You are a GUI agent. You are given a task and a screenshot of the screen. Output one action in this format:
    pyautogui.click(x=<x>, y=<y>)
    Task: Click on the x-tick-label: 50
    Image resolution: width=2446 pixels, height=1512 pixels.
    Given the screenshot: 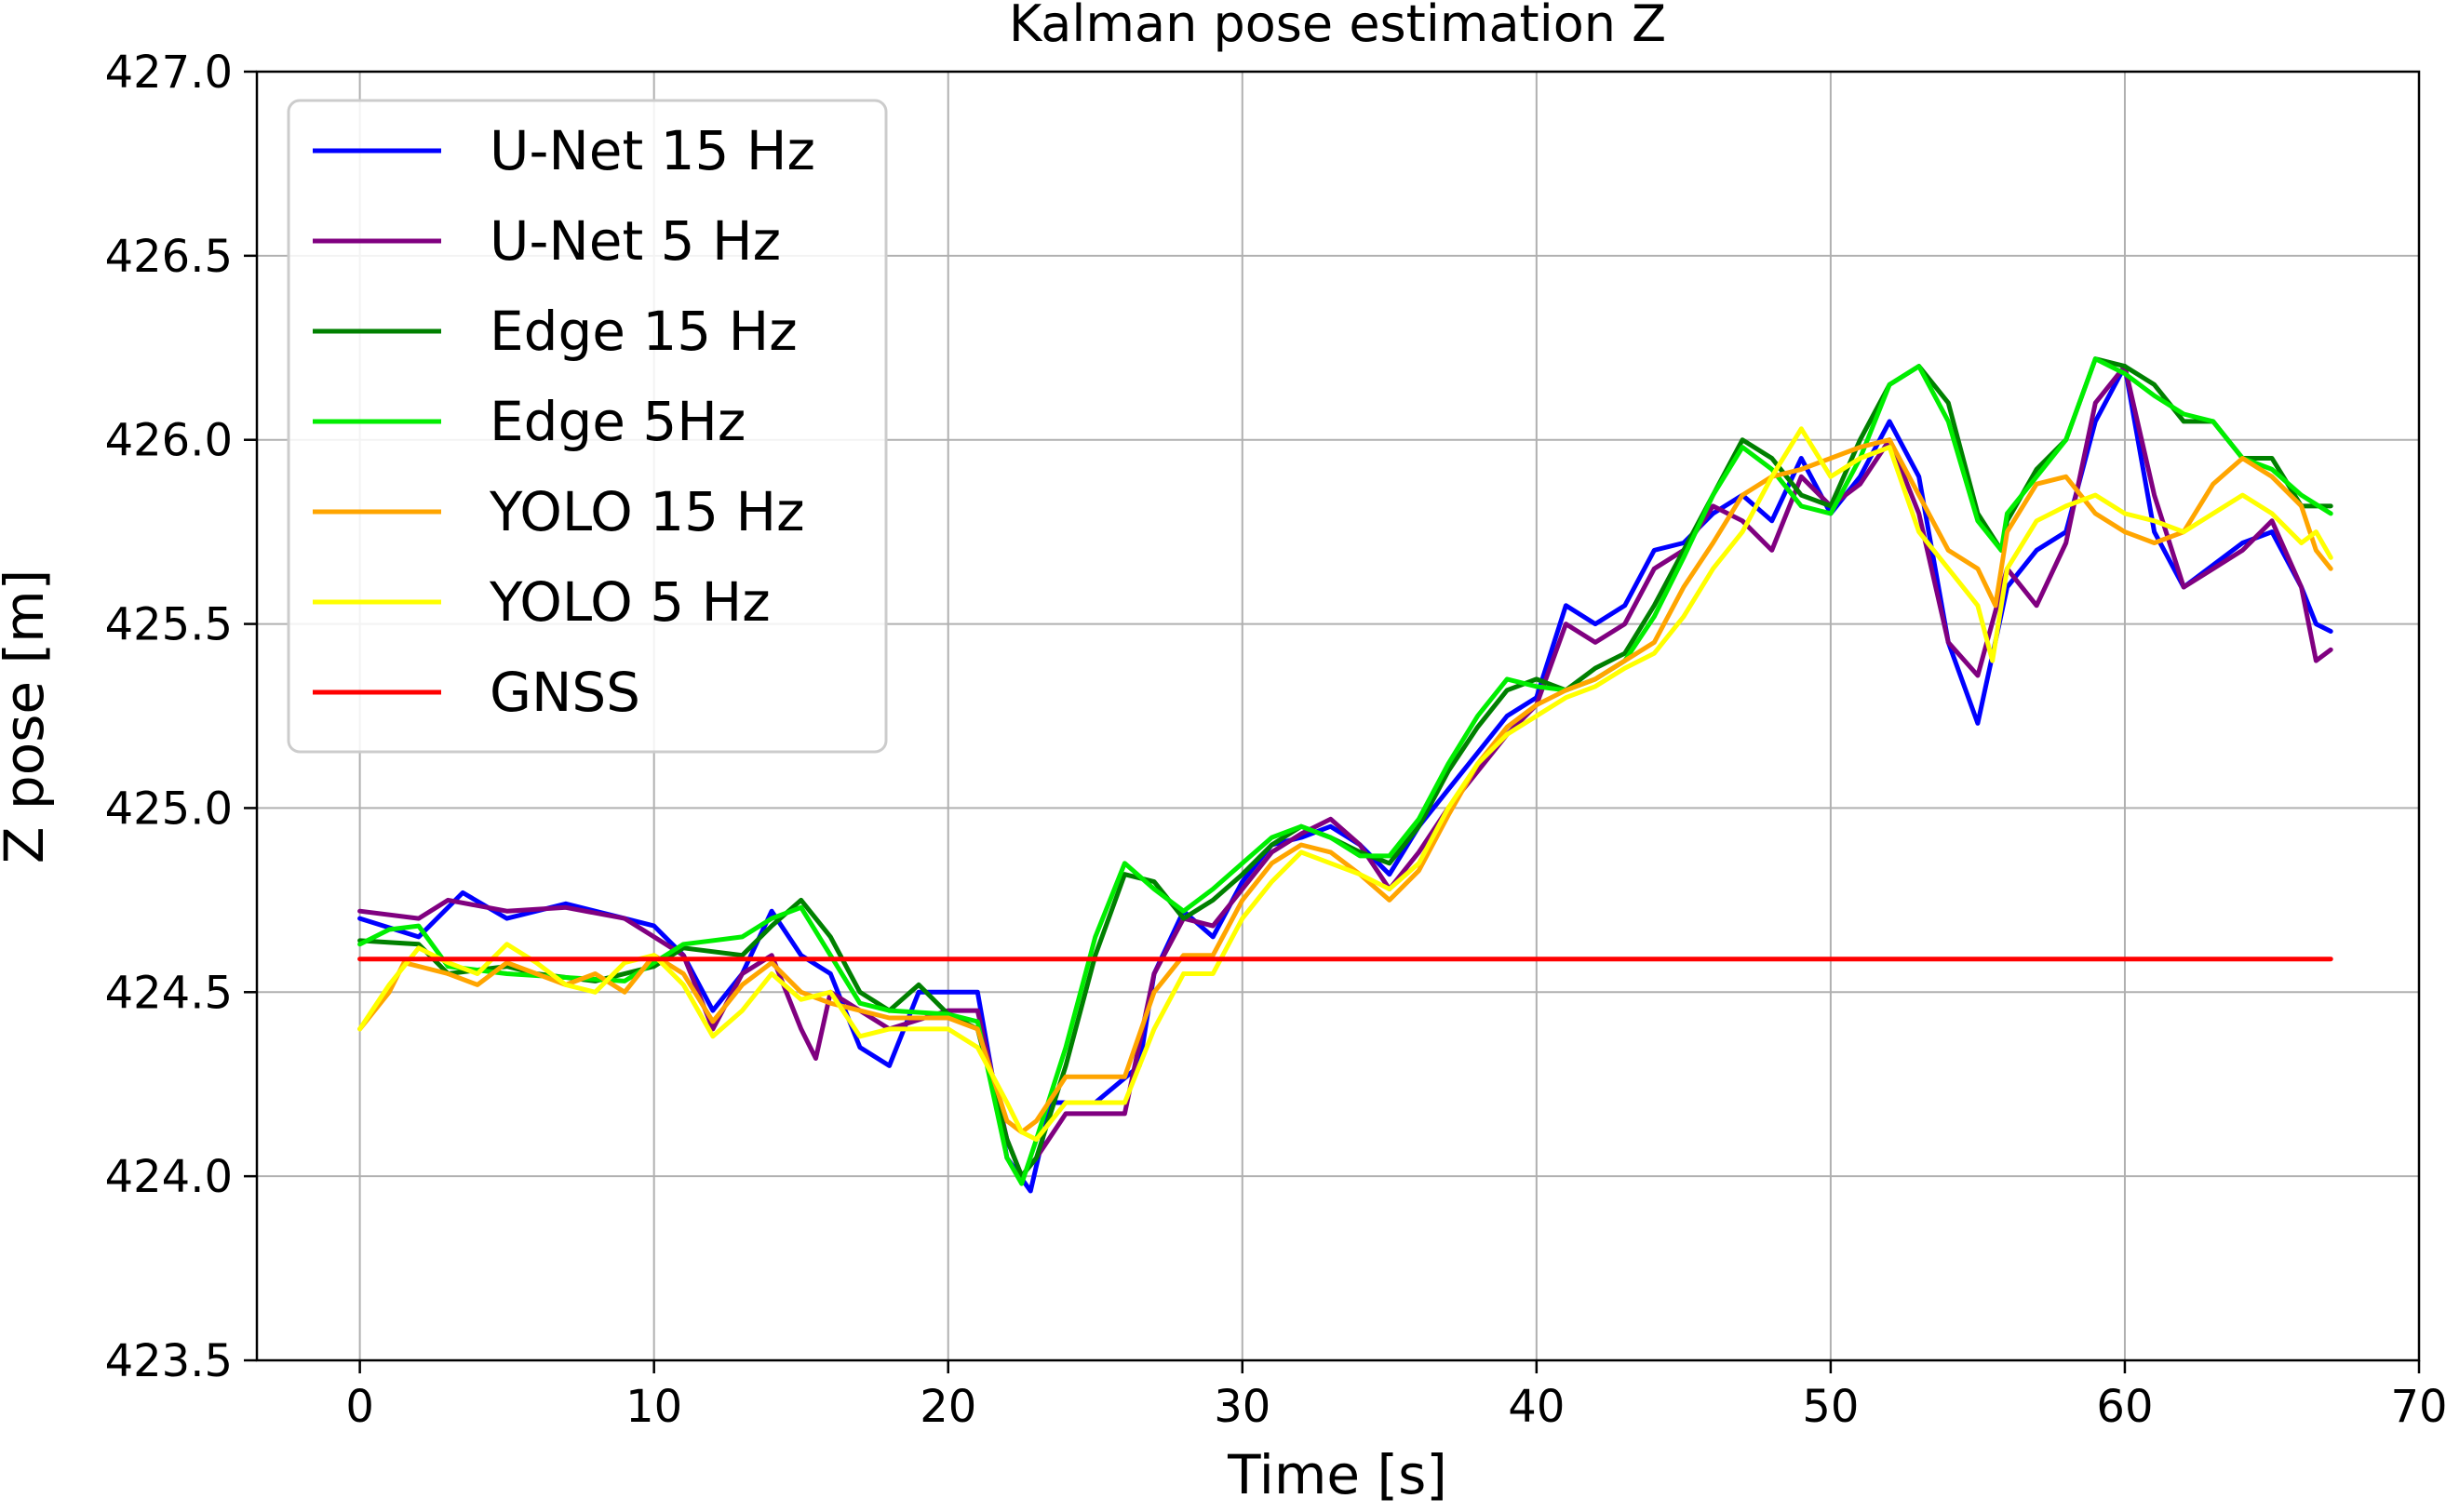 What is the action you would take?
    pyautogui.click(x=1830, y=1407)
    